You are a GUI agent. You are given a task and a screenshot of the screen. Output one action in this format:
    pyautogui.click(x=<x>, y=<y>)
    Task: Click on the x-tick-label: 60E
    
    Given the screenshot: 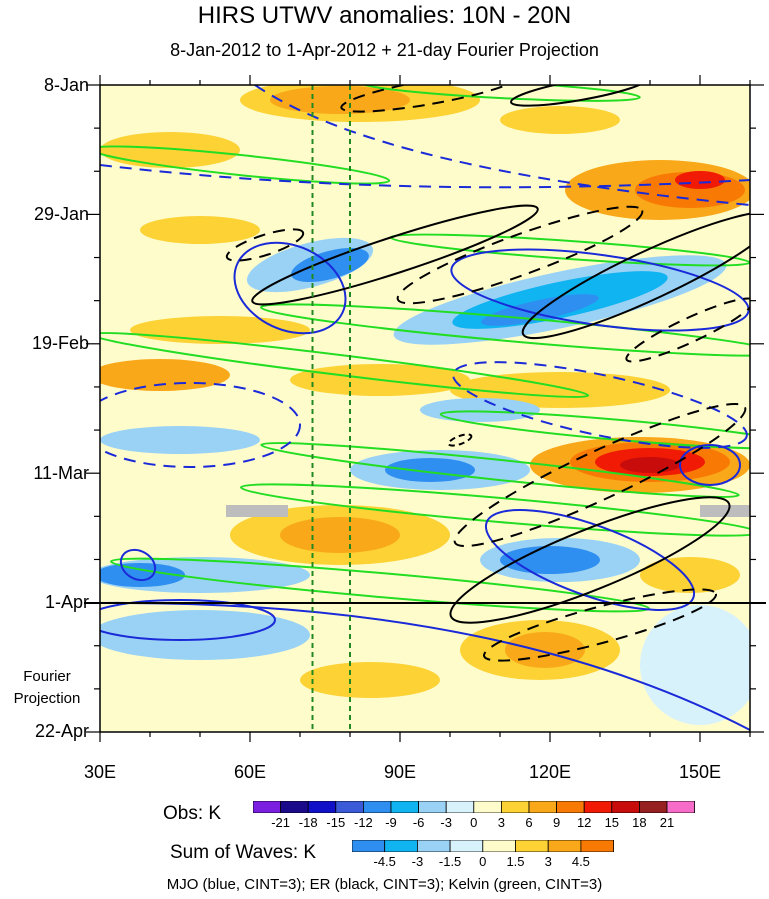 What is the action you would take?
    pyautogui.click(x=250, y=772)
    